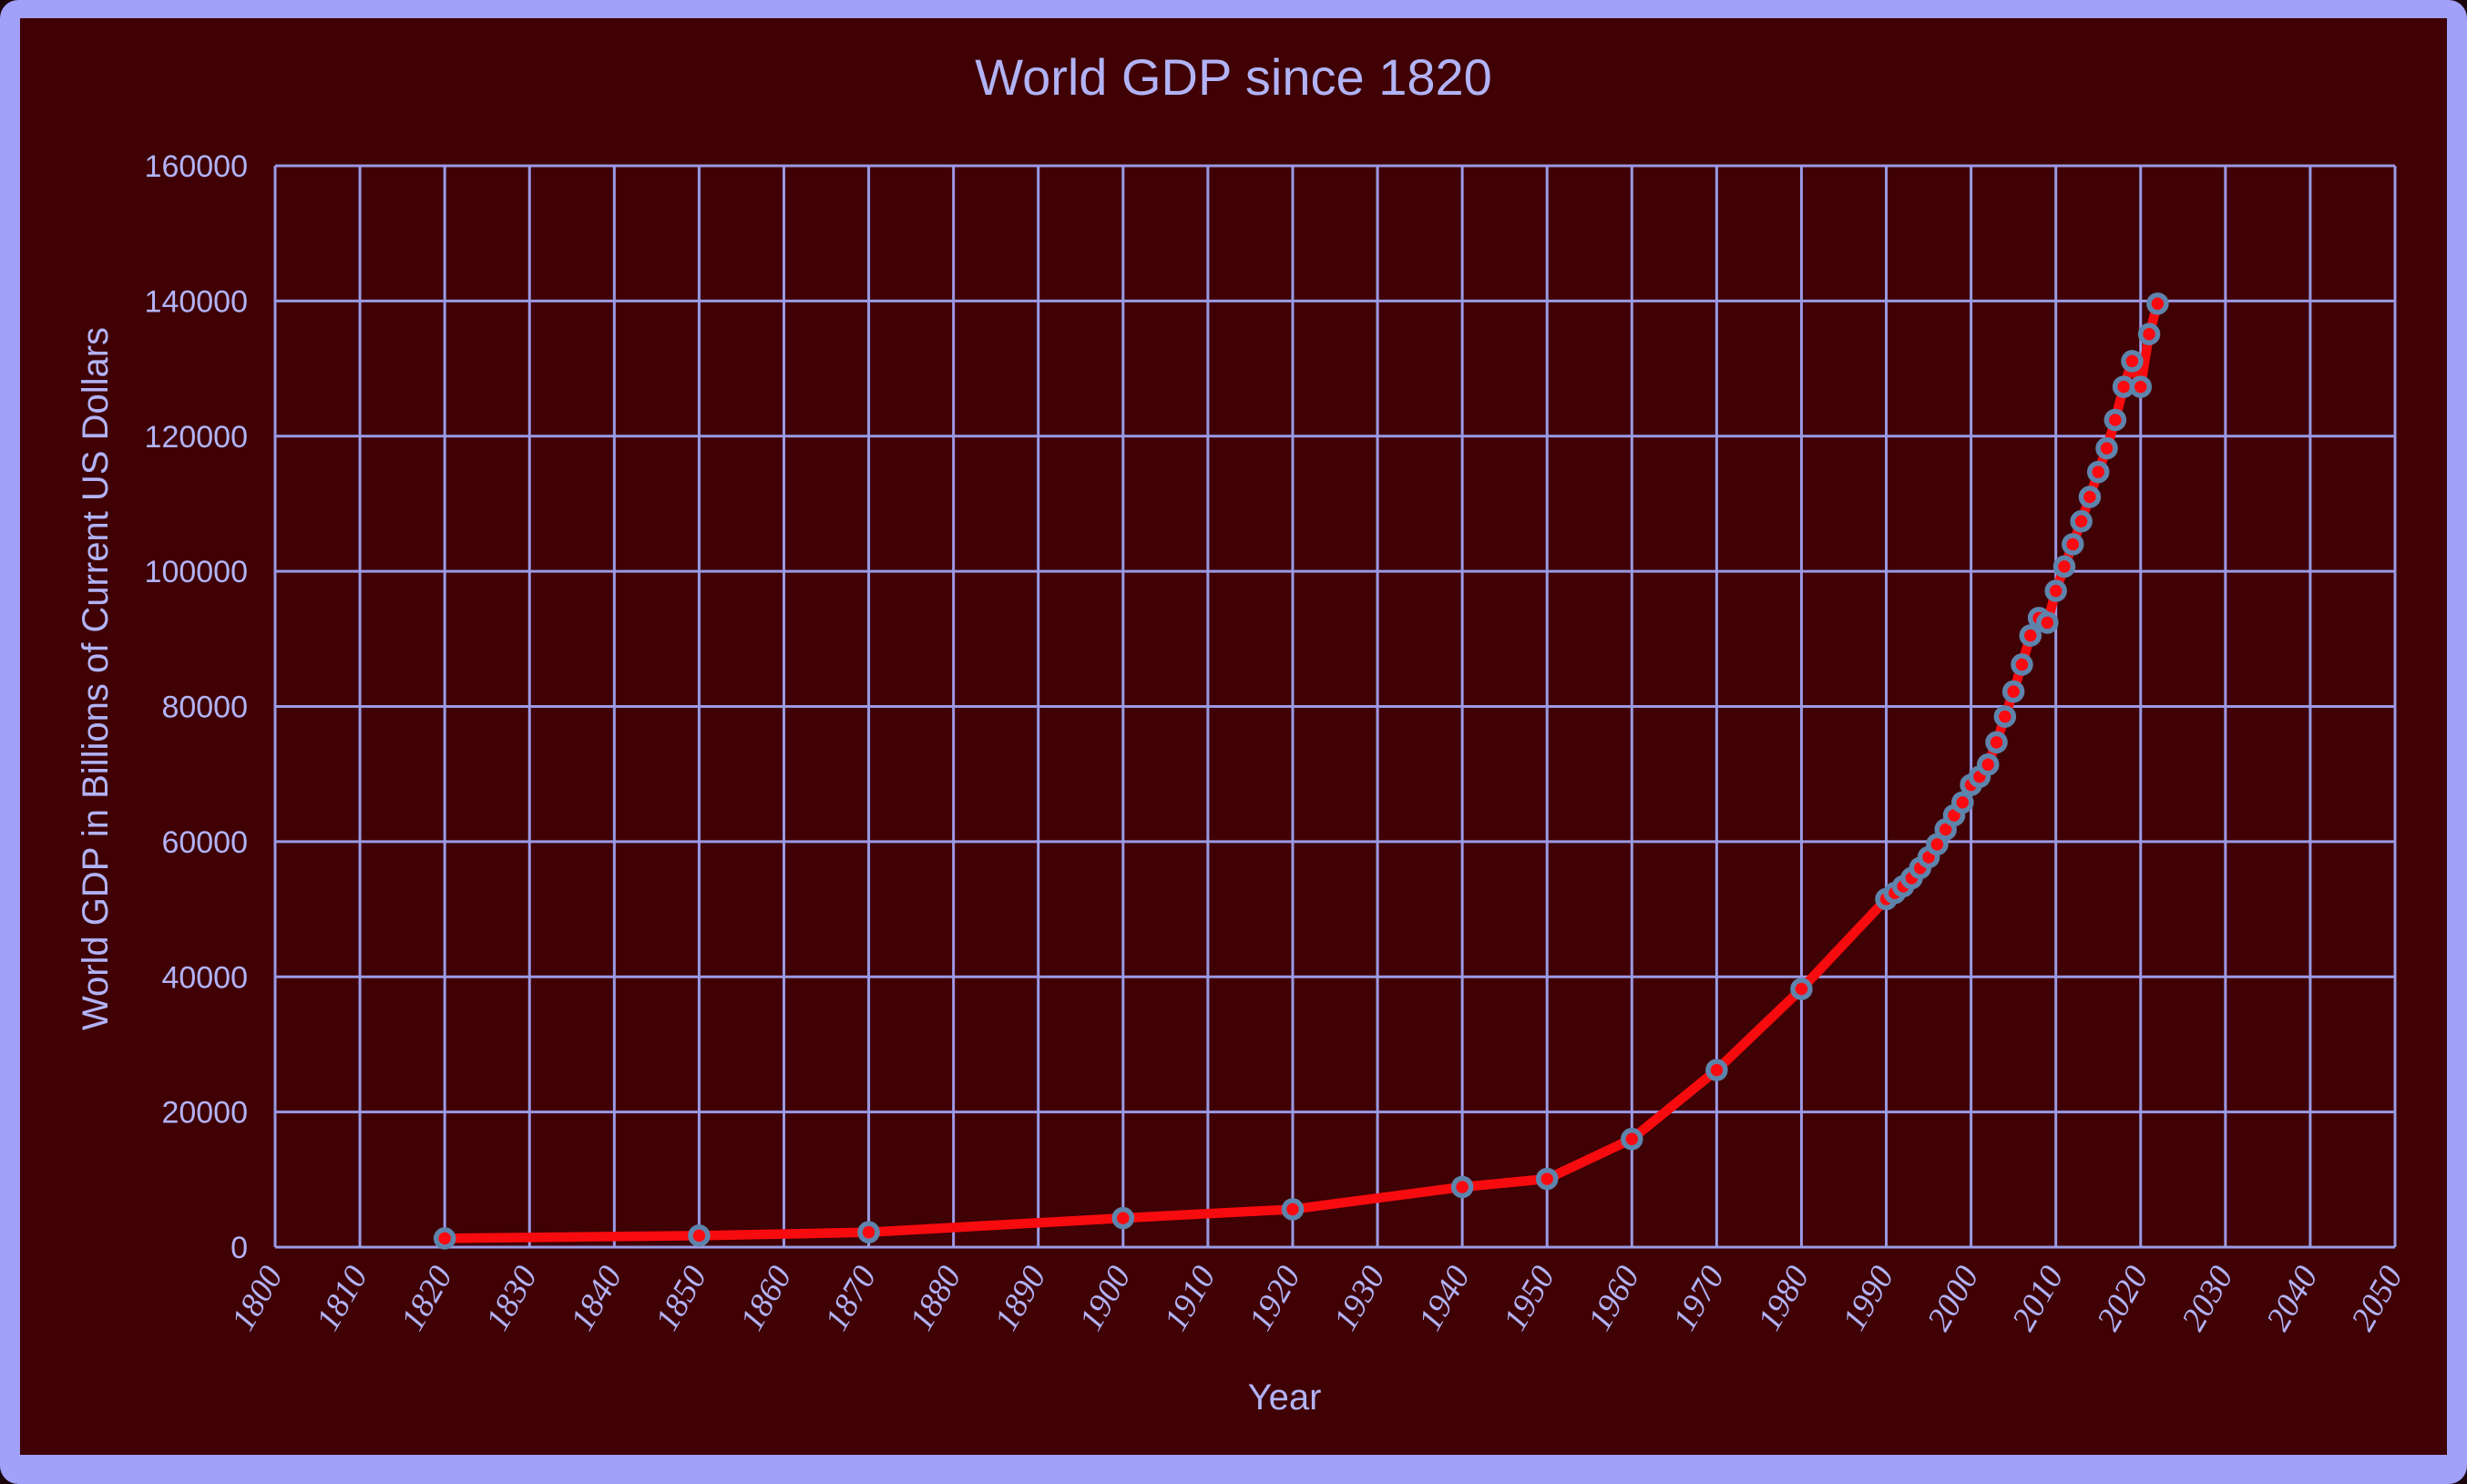 Image resolution: width=2467 pixels, height=1484 pixels. What do you see at coordinates (1996, 742) in the screenshot?
I see `data-point-2003` at bounding box center [1996, 742].